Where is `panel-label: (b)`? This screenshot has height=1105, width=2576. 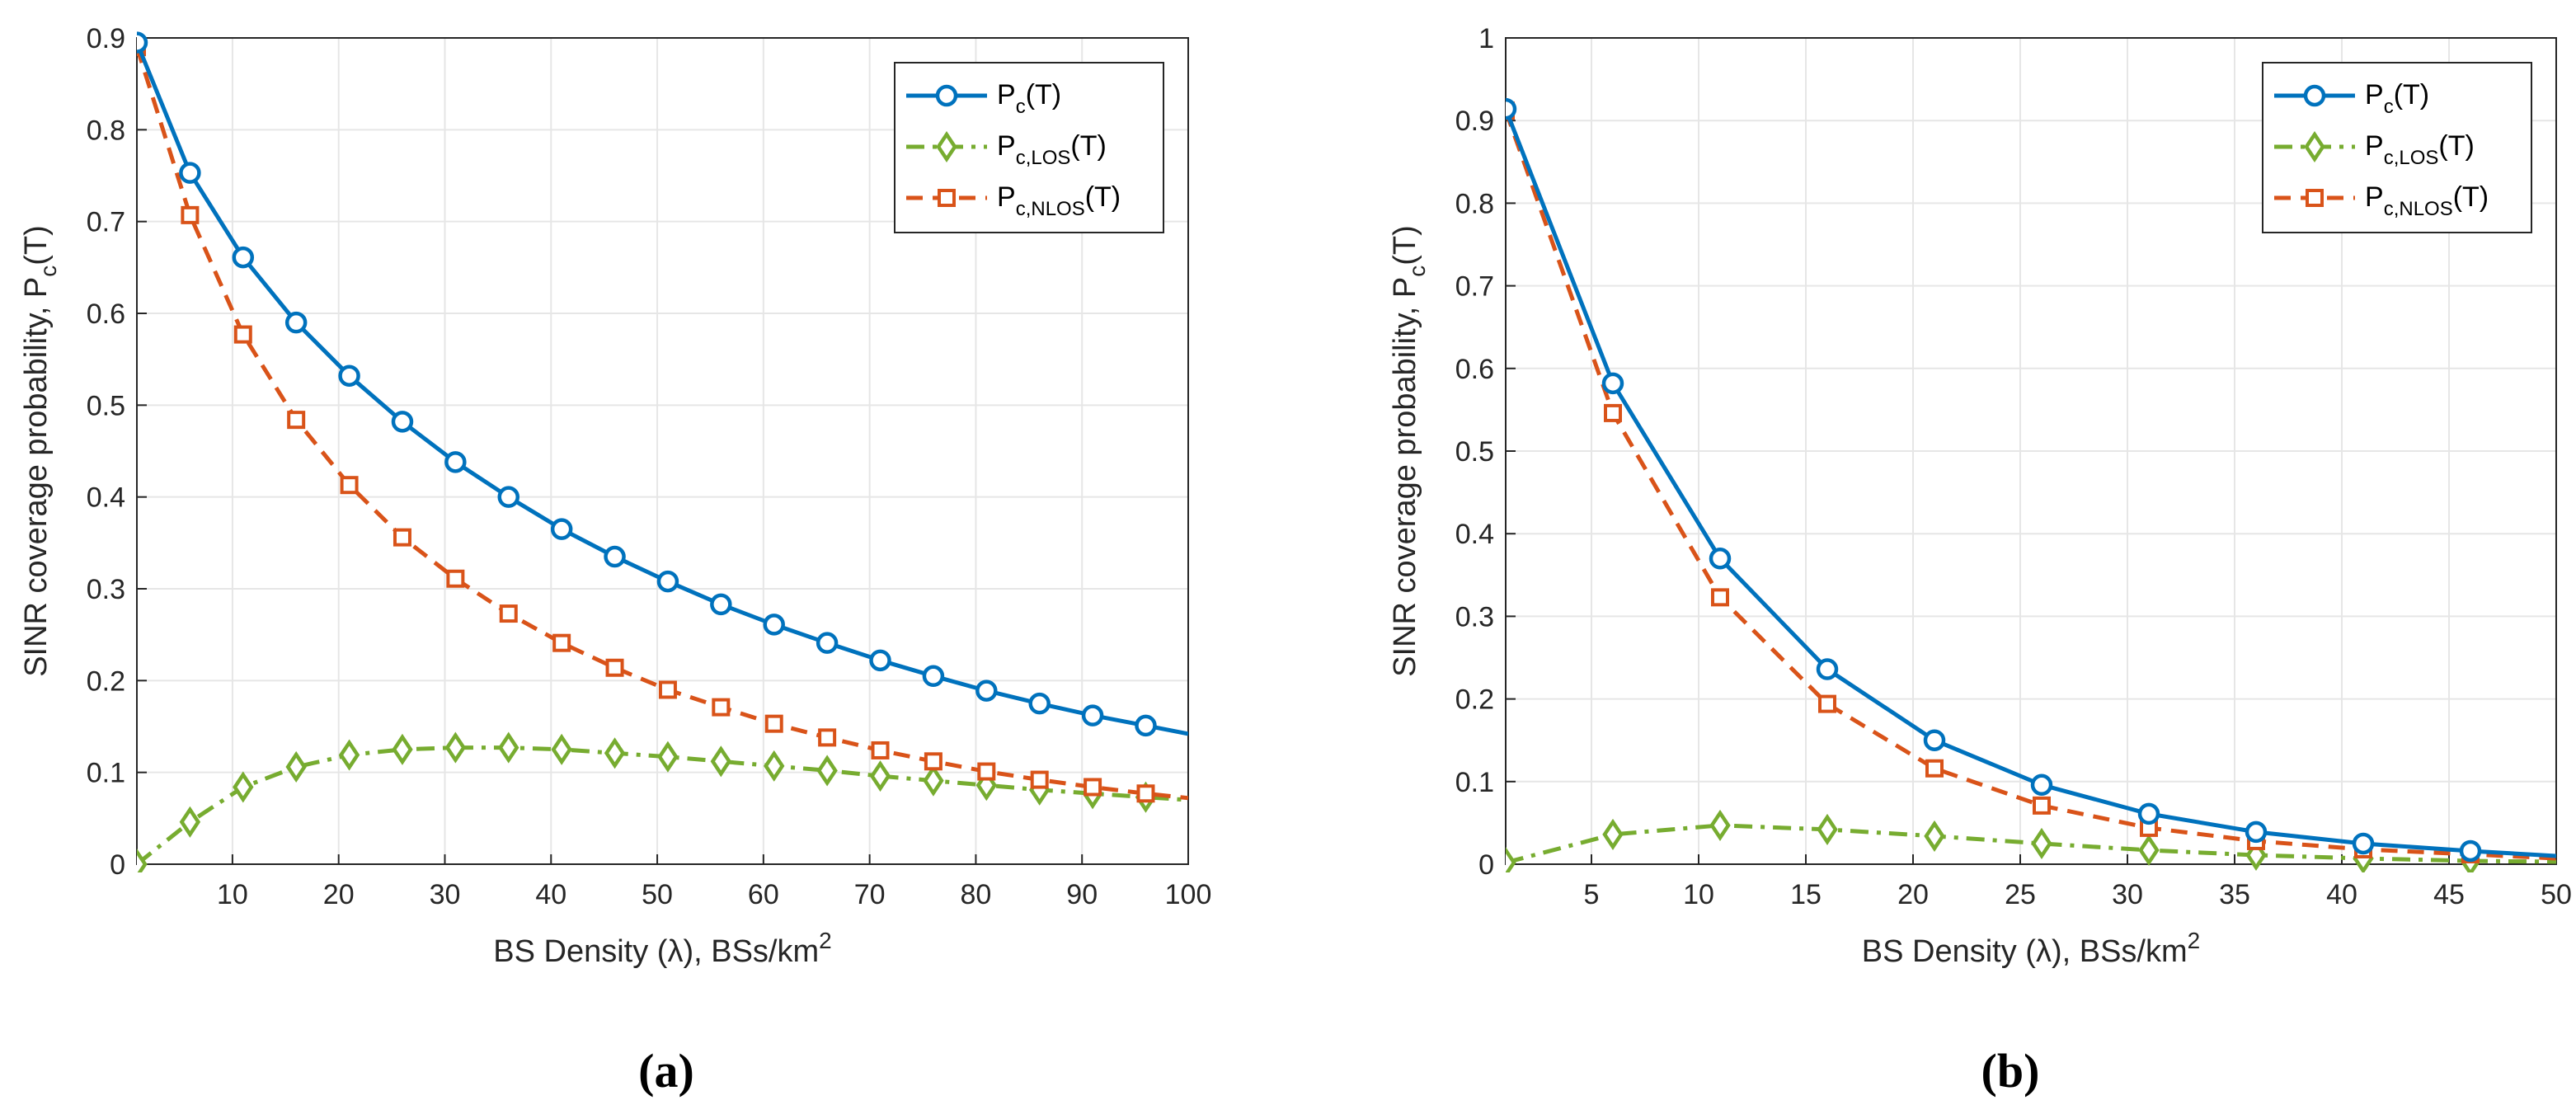 panel-label: (b) is located at coordinates (2010, 1071).